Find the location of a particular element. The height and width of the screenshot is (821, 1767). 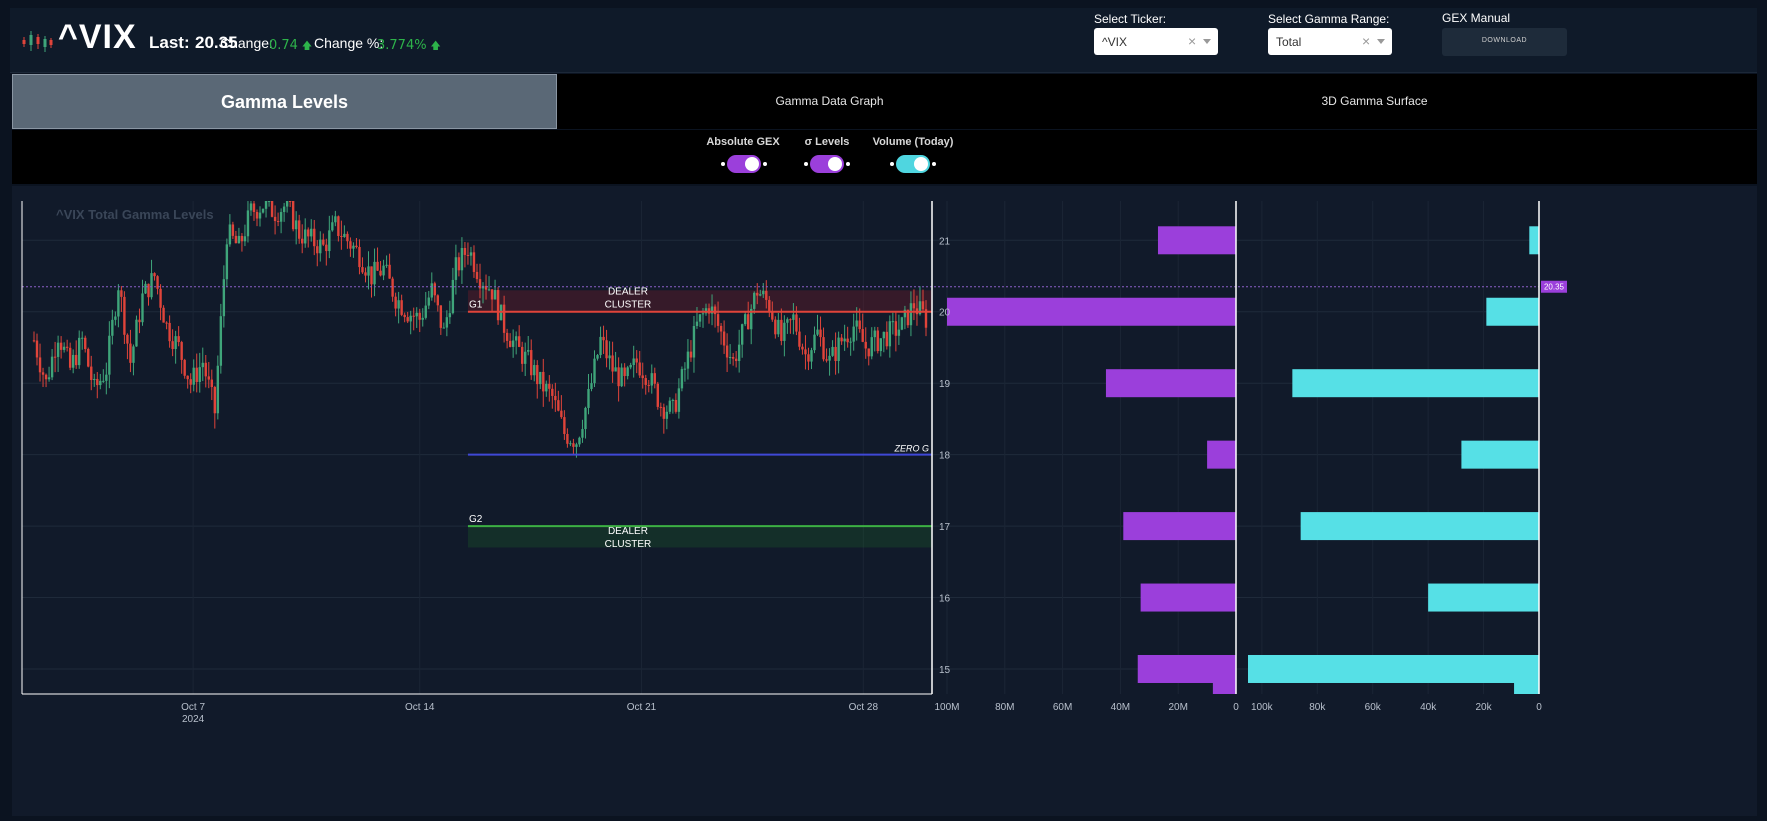

toggle-dot is located at coordinates (806, 164).